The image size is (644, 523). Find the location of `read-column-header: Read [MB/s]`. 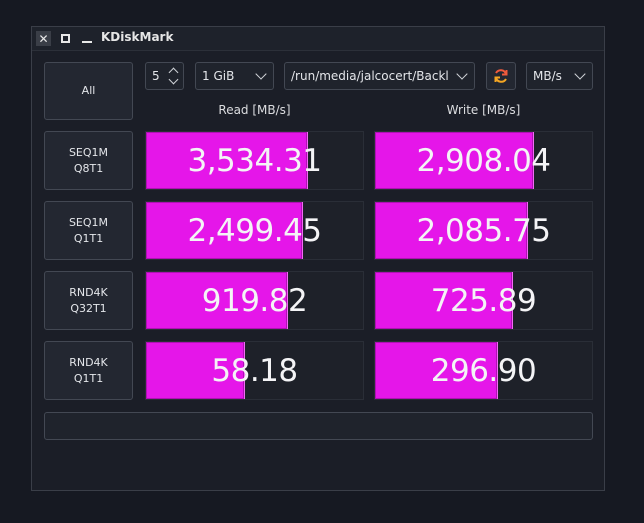

read-column-header: Read [MB/s] is located at coordinates (254, 110).